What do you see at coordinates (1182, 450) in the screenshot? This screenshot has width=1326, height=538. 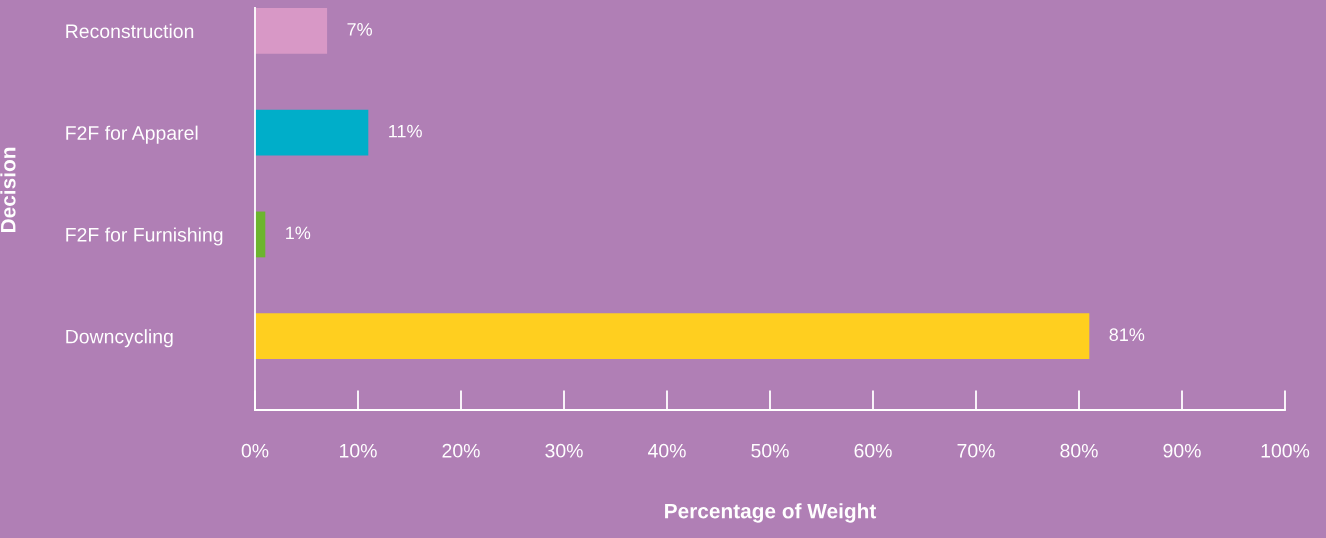 I see `x-tick-label: 90%` at bounding box center [1182, 450].